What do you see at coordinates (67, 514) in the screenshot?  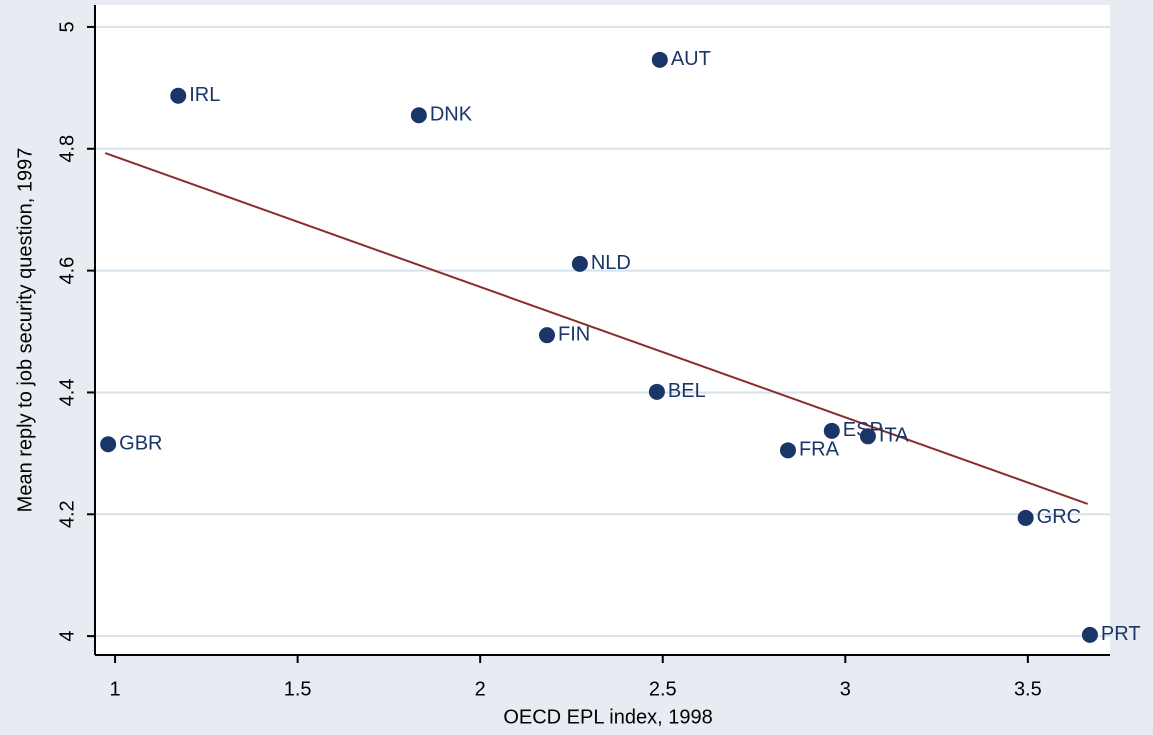 I see `y-tick-label: 4.2` at bounding box center [67, 514].